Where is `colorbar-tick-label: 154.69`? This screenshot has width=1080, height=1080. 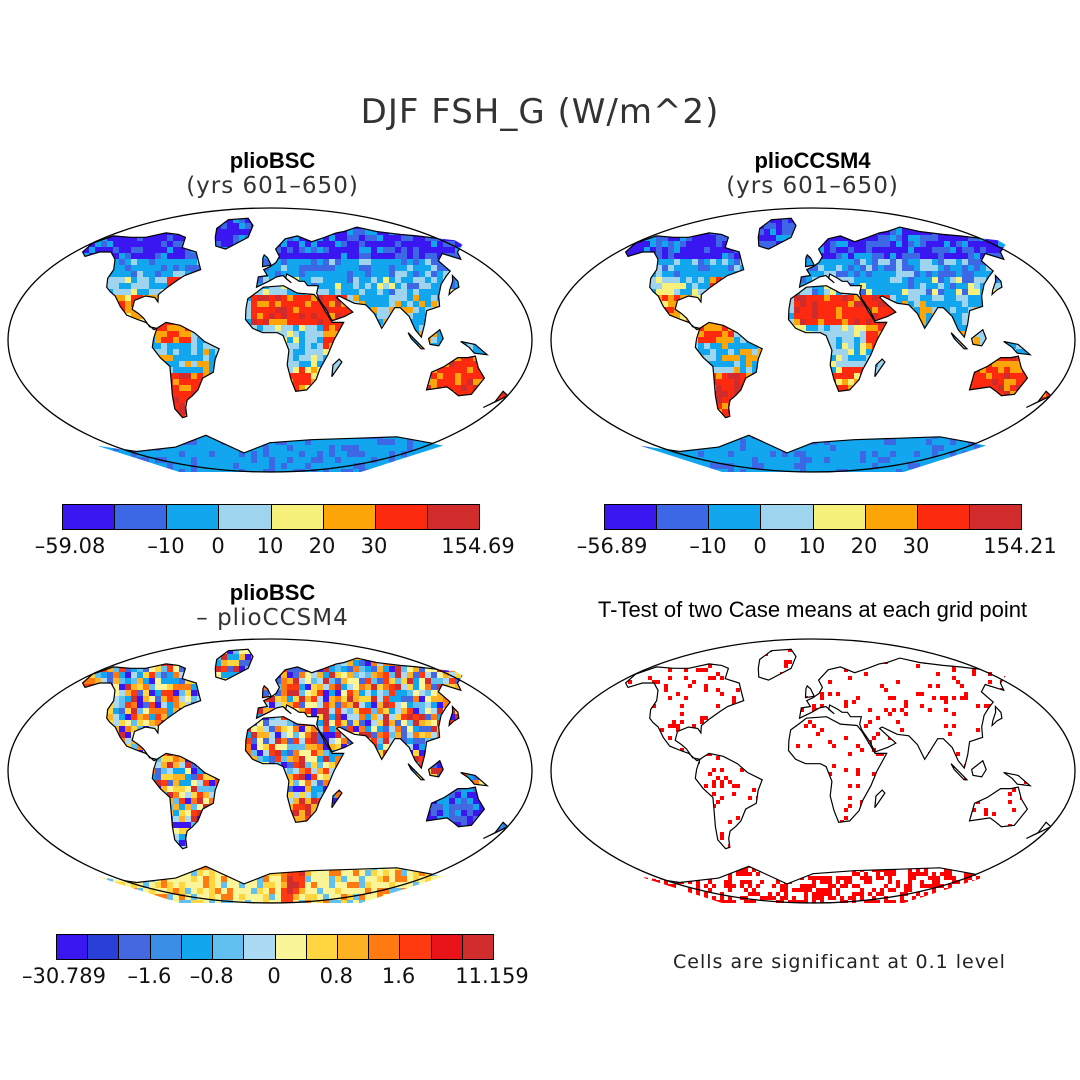 colorbar-tick-label: 154.69 is located at coordinates (478, 546).